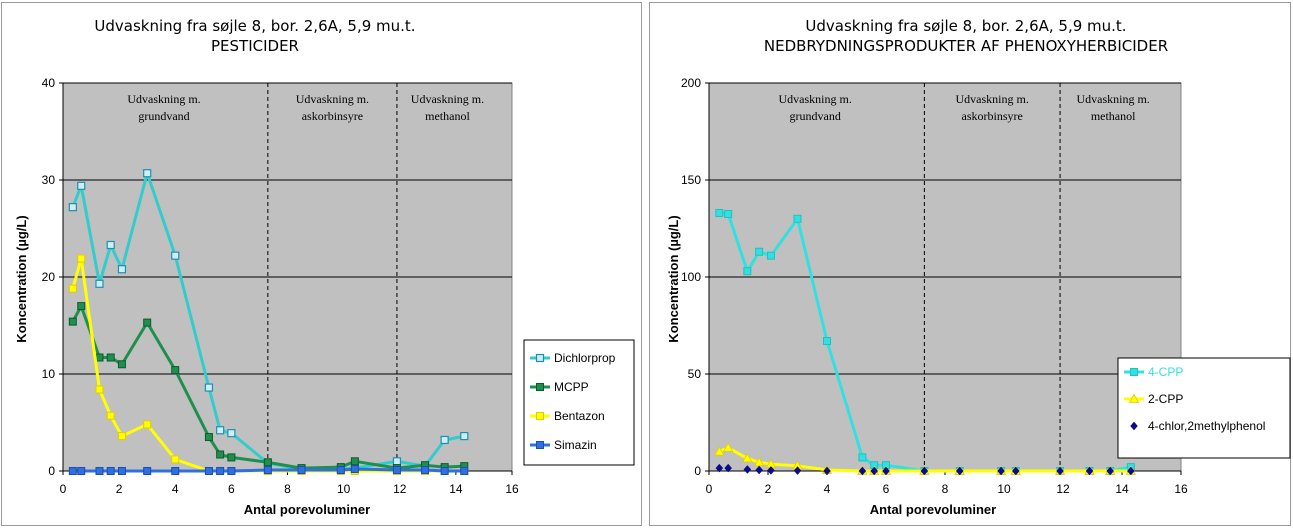 The image size is (1293, 529). Describe the element at coordinates (456, 489) in the screenshot. I see `x-tick-label: 14` at that location.